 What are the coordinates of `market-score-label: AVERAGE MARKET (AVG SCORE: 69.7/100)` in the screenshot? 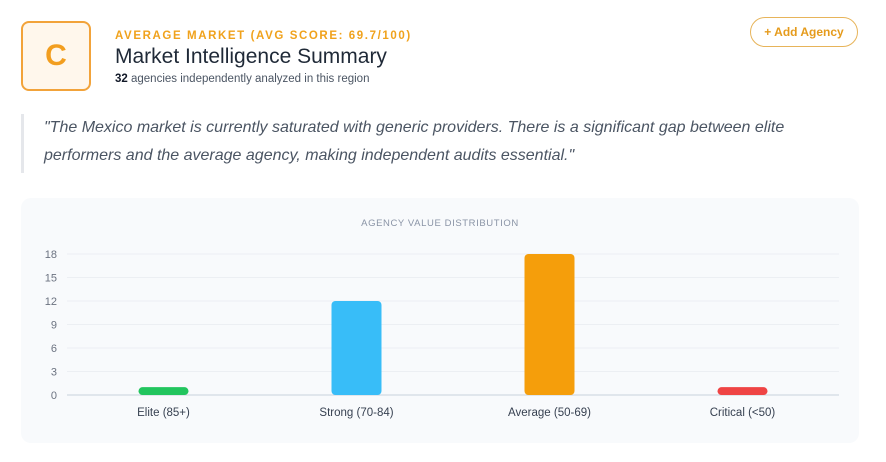 It's located at (263, 36).